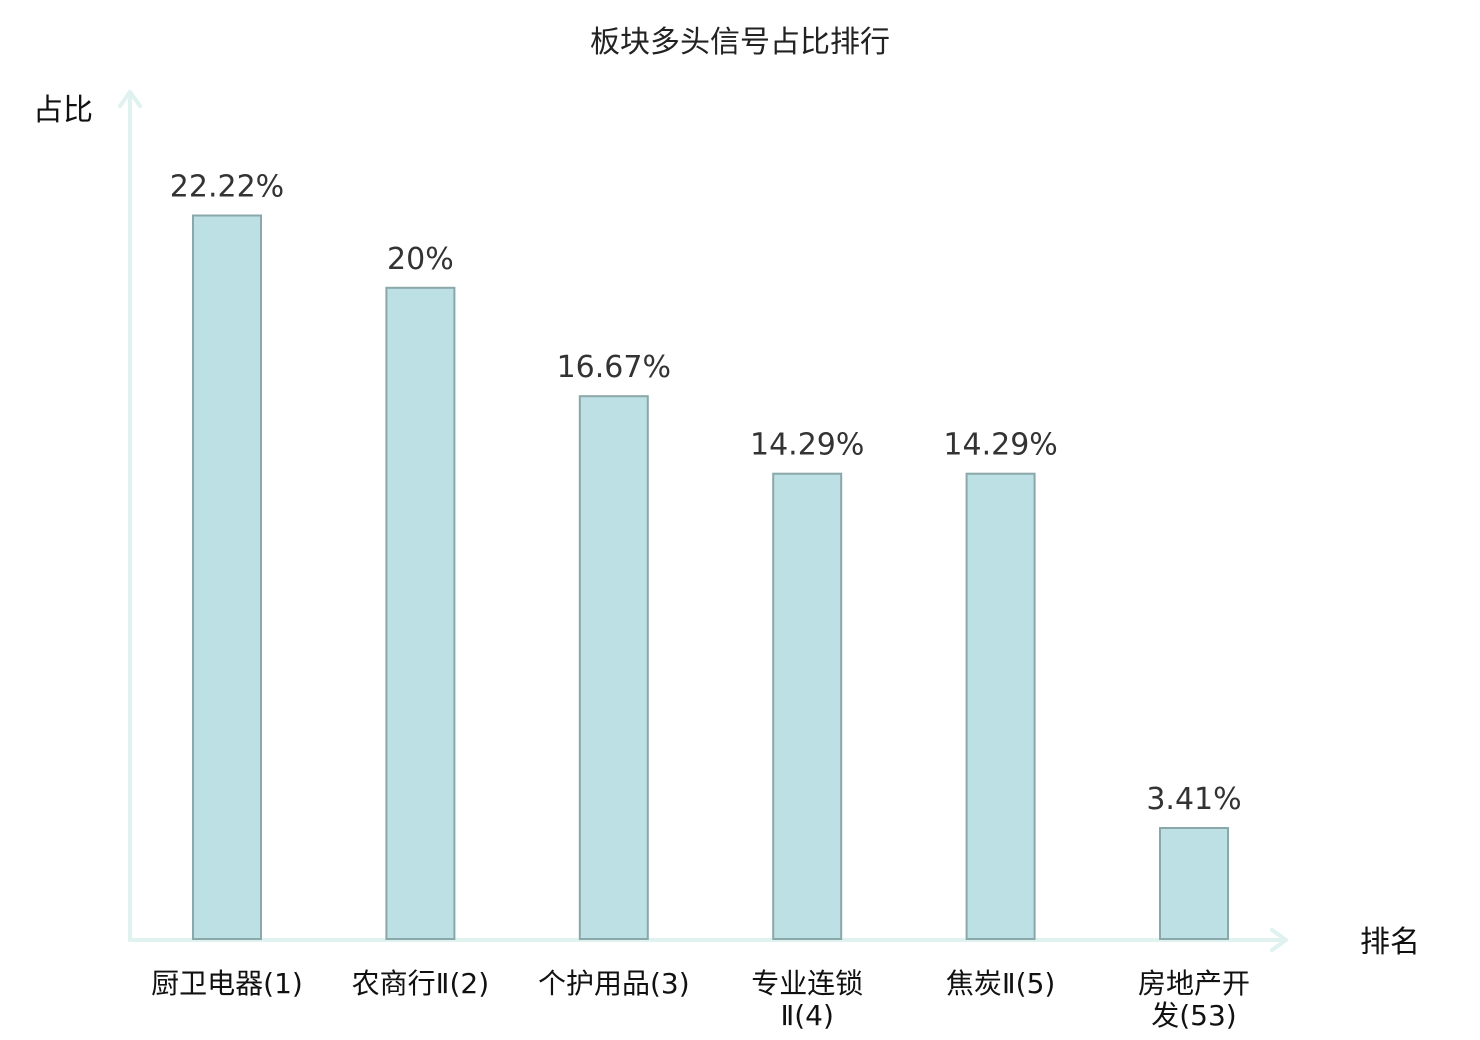 The image size is (1480, 1040). Describe the element at coordinates (420, 259) in the screenshot. I see `value-label-2: 20%` at that location.